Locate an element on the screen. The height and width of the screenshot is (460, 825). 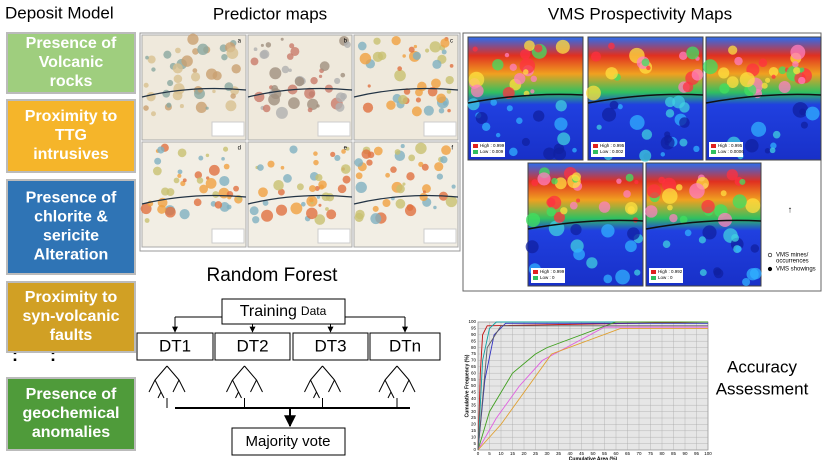
legend-text: Low : 0.009 is located at coordinates (492, 151).